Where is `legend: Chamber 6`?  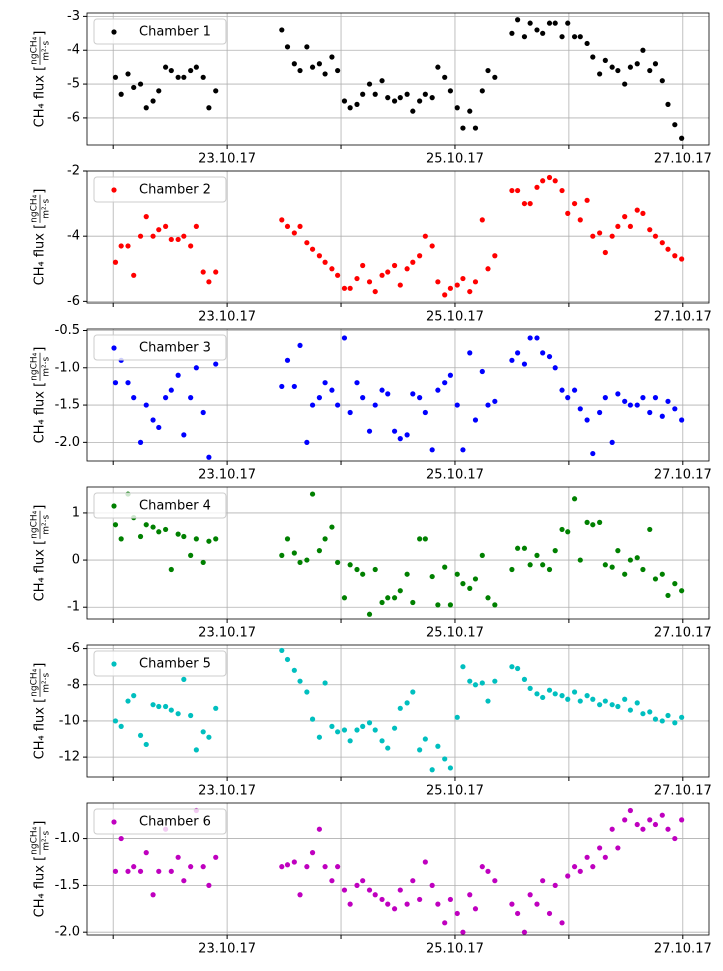 legend: Chamber 6 is located at coordinates (160, 821).